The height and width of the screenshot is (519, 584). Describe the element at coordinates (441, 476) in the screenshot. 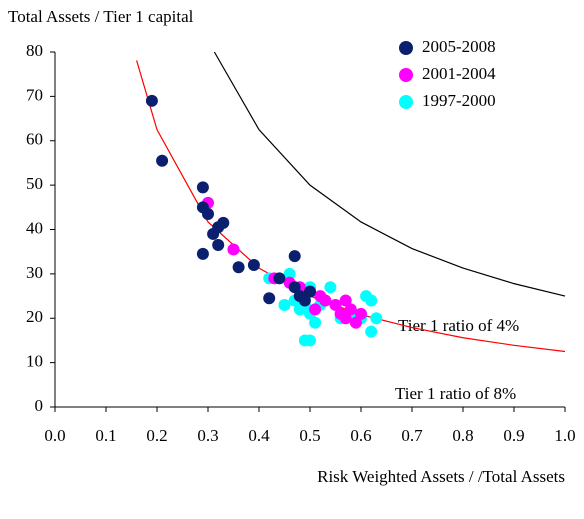

I see `x-axis-title: Risk Weighted Assets / /Total Assets` at that location.